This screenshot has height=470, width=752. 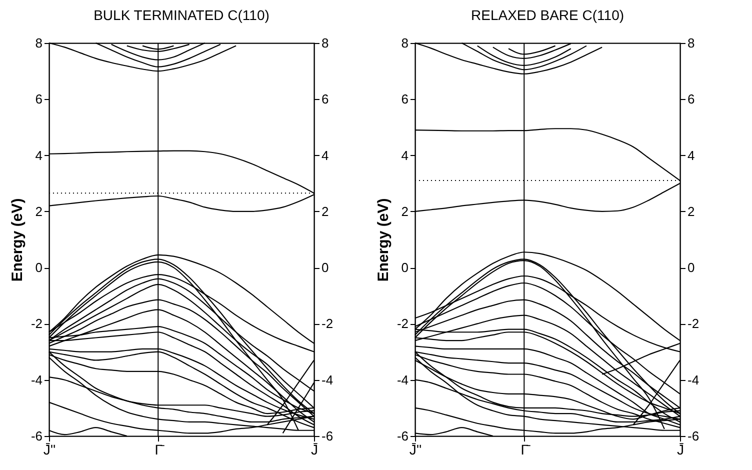 I want to click on chart-title: BULK TERMINATED C(110), so click(x=182, y=15).